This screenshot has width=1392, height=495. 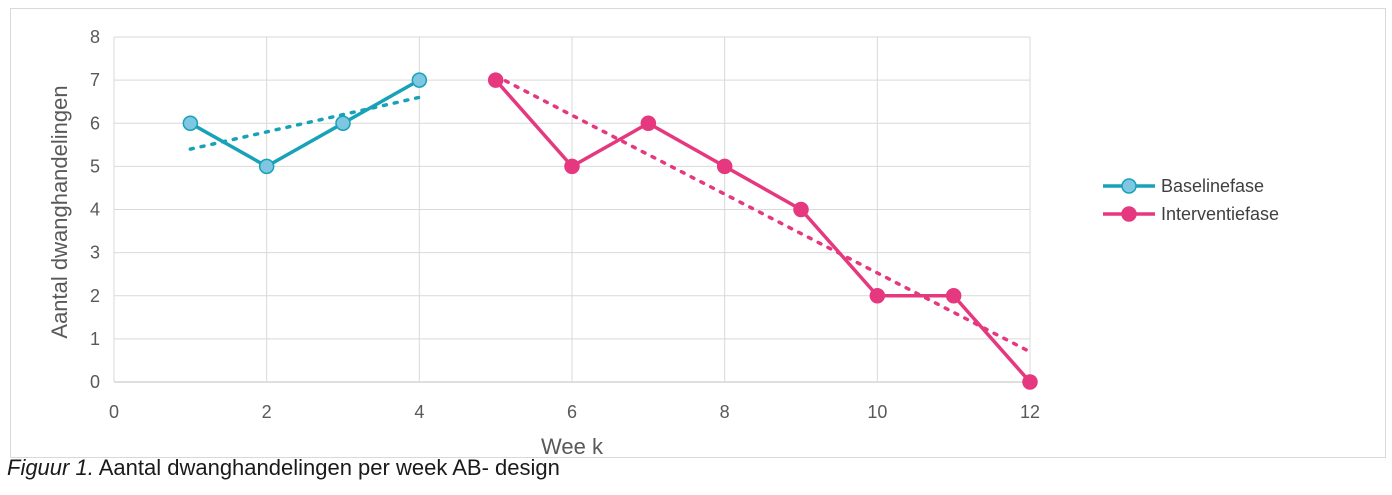 What do you see at coordinates (572, 412) in the screenshot?
I see `x-tick-label: 6` at bounding box center [572, 412].